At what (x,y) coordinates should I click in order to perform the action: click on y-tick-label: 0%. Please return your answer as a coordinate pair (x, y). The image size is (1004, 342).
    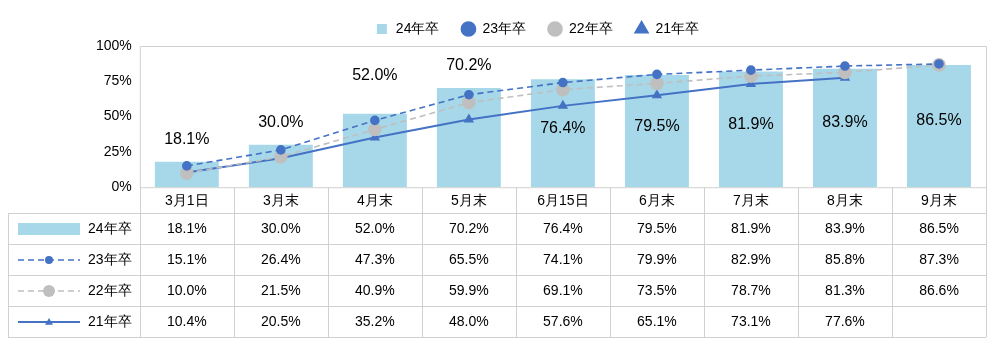
    Looking at the image, I should click on (121, 186).